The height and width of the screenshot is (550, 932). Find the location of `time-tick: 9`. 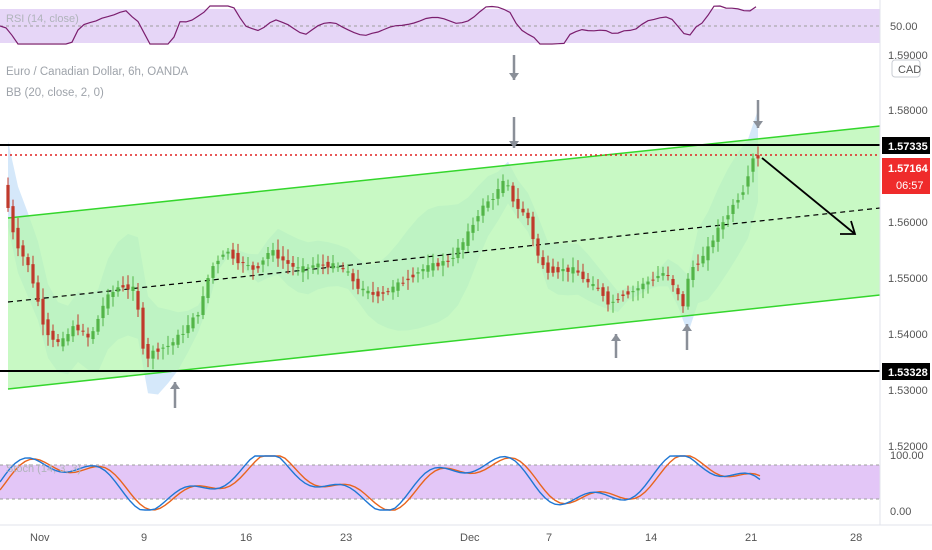

time-tick: 9 is located at coordinates (144, 538).